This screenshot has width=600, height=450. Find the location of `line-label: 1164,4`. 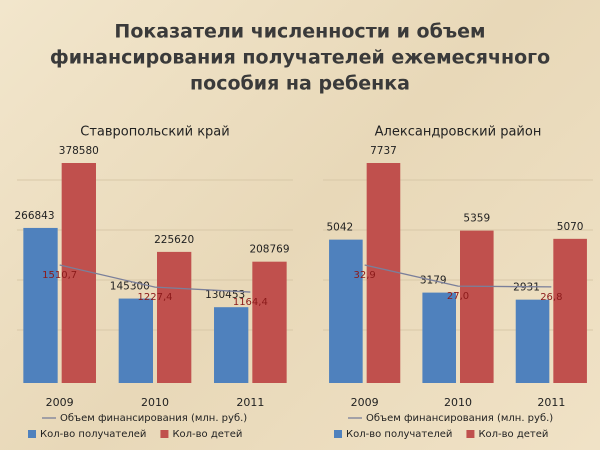

line-label: 1164,4 is located at coordinates (250, 302).